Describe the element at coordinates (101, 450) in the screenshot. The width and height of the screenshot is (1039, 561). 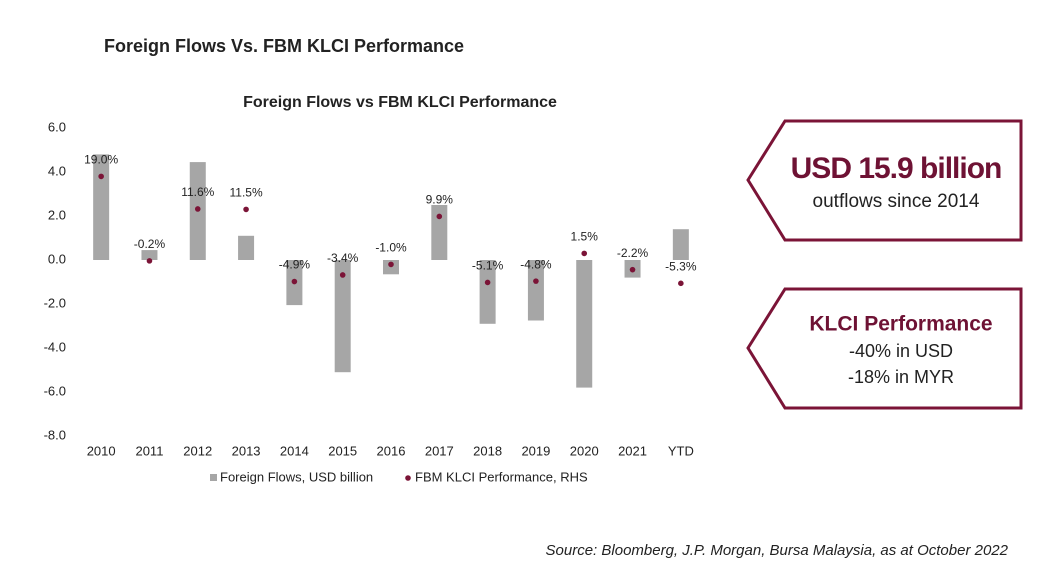
I see `x-tick-label: 2010` at that location.